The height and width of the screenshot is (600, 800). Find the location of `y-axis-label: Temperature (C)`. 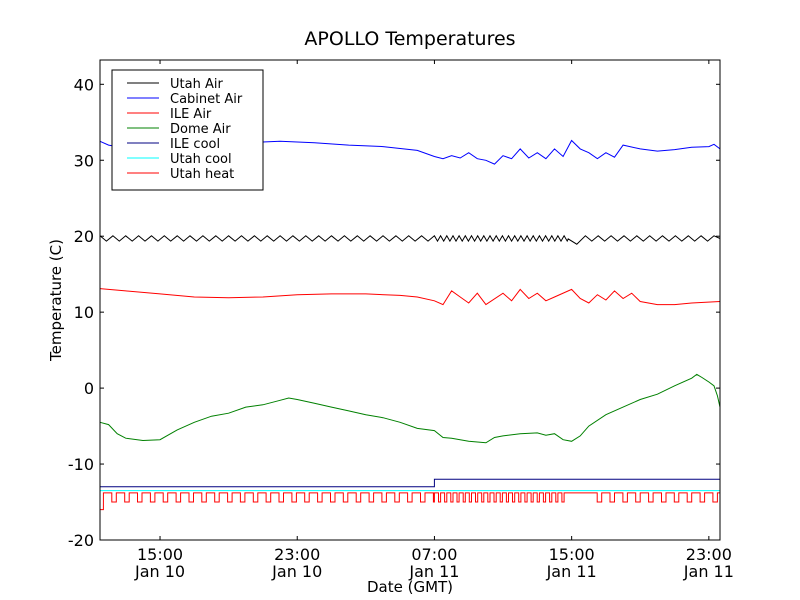

y-axis-label: Temperature (C) is located at coordinates (56, 300).